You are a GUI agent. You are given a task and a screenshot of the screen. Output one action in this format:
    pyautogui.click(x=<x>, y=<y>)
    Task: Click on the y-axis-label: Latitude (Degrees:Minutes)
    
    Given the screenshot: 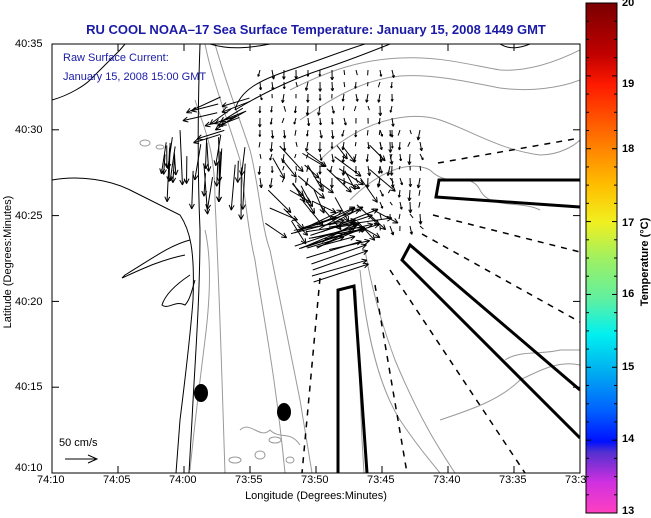 What is the action you would take?
    pyautogui.click(x=8, y=262)
    